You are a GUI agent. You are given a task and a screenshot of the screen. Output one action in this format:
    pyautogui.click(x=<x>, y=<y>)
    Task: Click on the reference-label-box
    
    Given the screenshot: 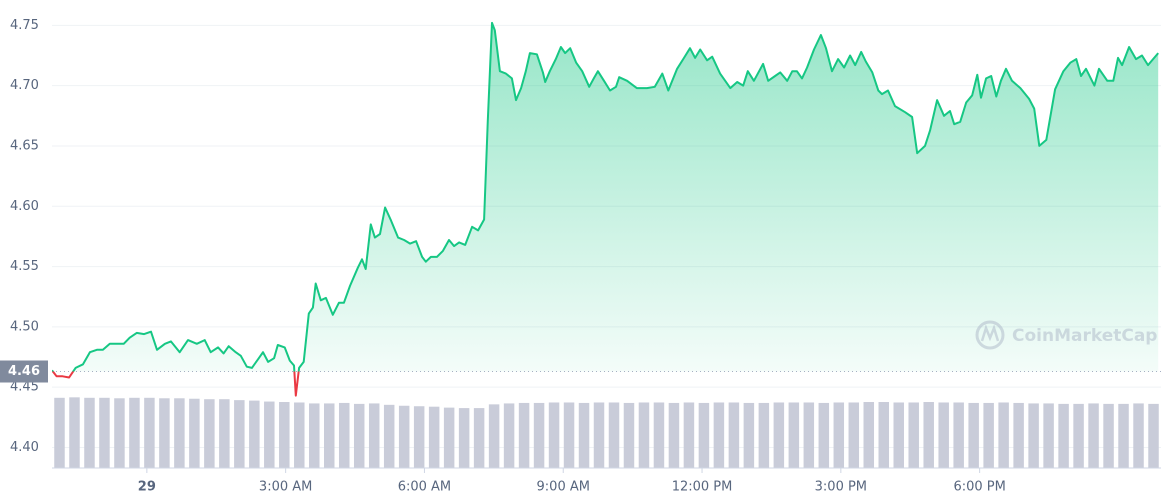 What is the action you would take?
    pyautogui.click(x=24, y=371)
    